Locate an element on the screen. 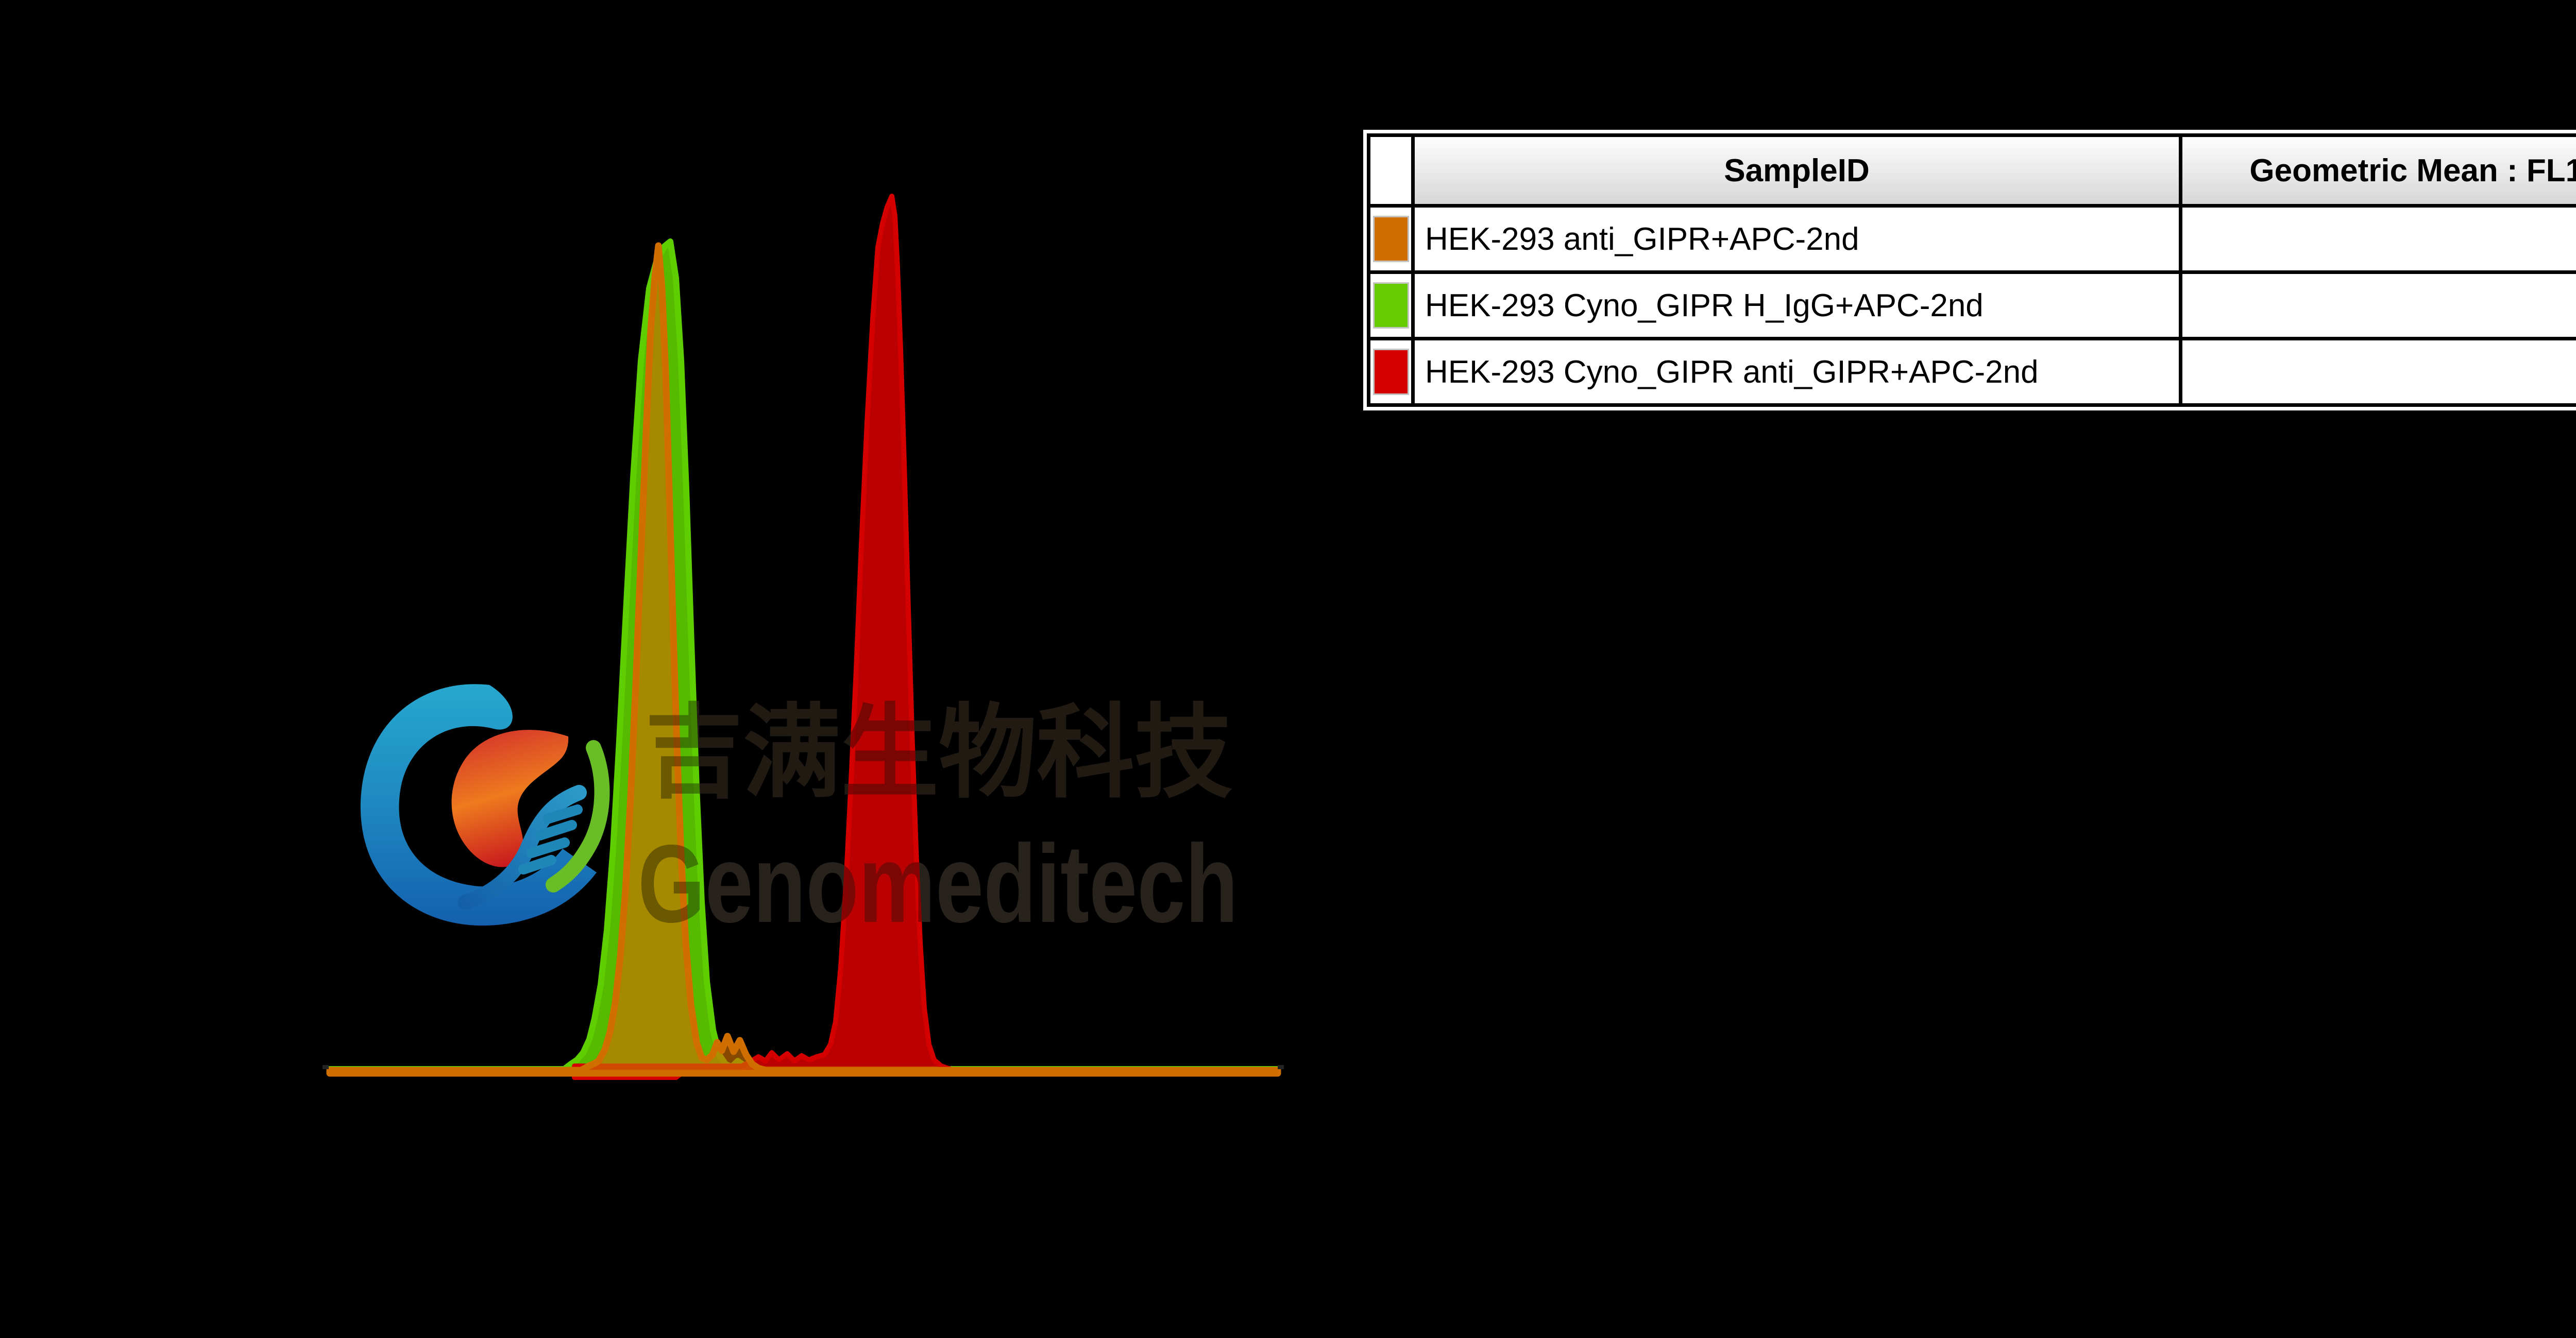  sample-id-cell: HEK-293 Cyno_GIPR H_IgG+APC-2nd is located at coordinates (1796, 305).